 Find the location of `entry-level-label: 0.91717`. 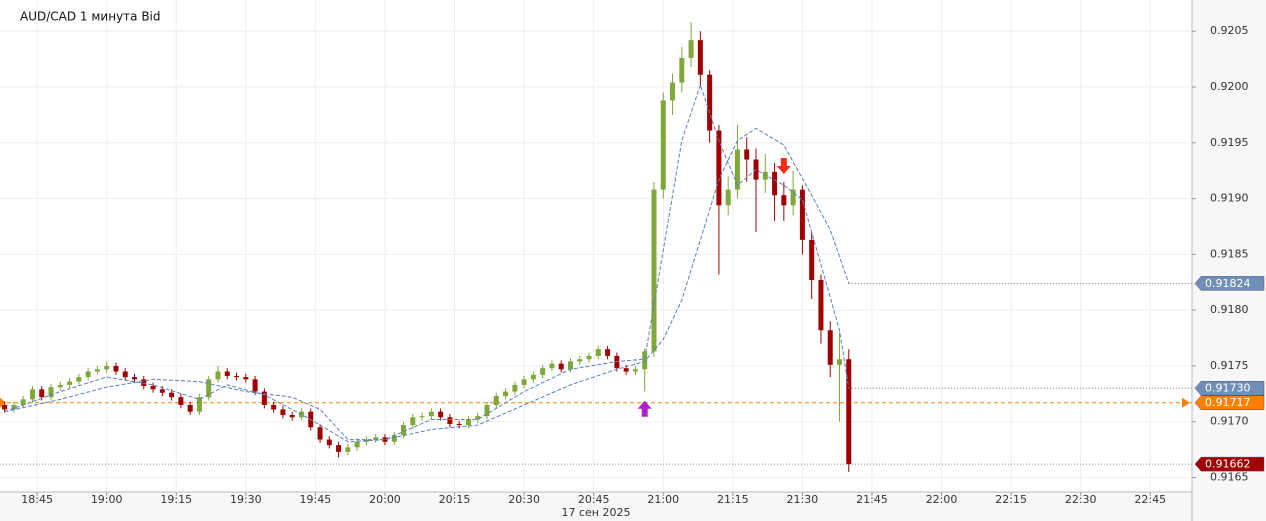

entry-level-label: 0.91717 is located at coordinates (1228, 402).